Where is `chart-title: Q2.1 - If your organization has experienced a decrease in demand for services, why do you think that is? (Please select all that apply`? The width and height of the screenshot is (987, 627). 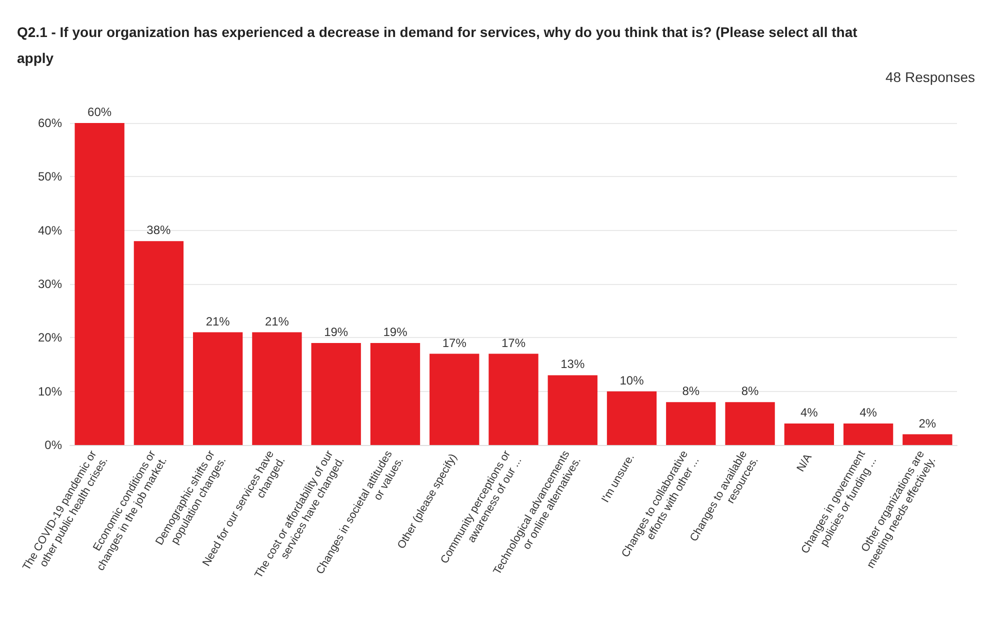
chart-title: Q2.1 - If your organization has experienced a decrease in demand for services, why do you think that is? (Please select all that apply is located at coordinates (439, 45).